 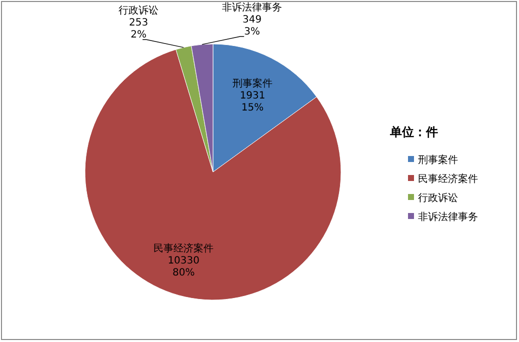 I want to click on slice-label: 刑事案件, so click(x=252, y=83).